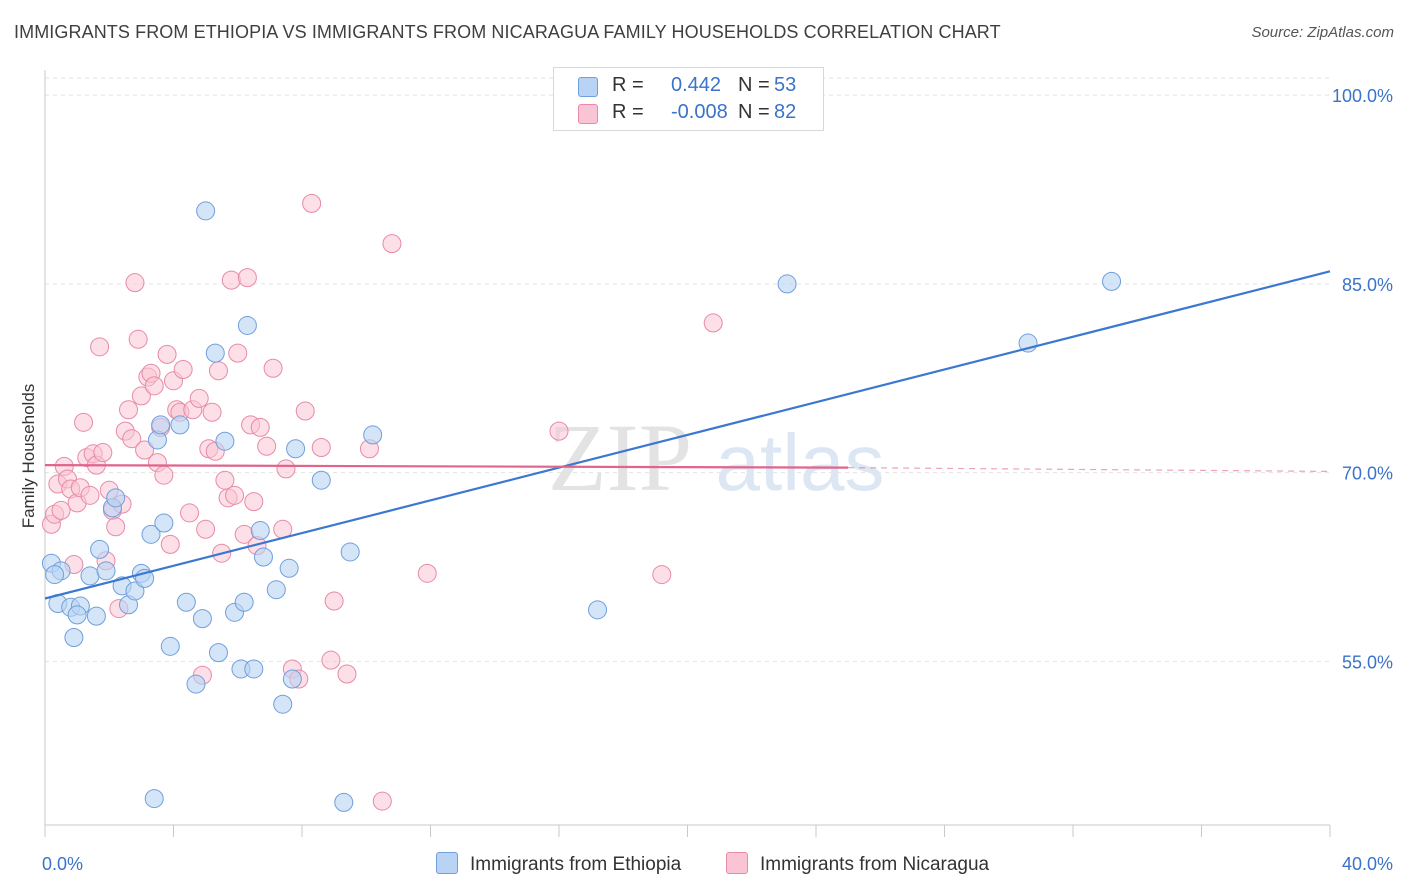  What do you see at coordinates (1322, 32) in the screenshot?
I see `source-label: Source: ZipAtlas.com` at bounding box center [1322, 32].